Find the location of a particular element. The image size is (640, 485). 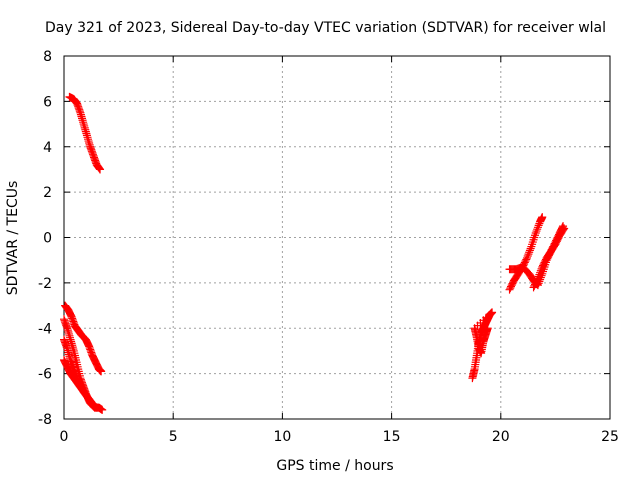

data-series-early-lower-track-d is located at coordinates (79, 383).